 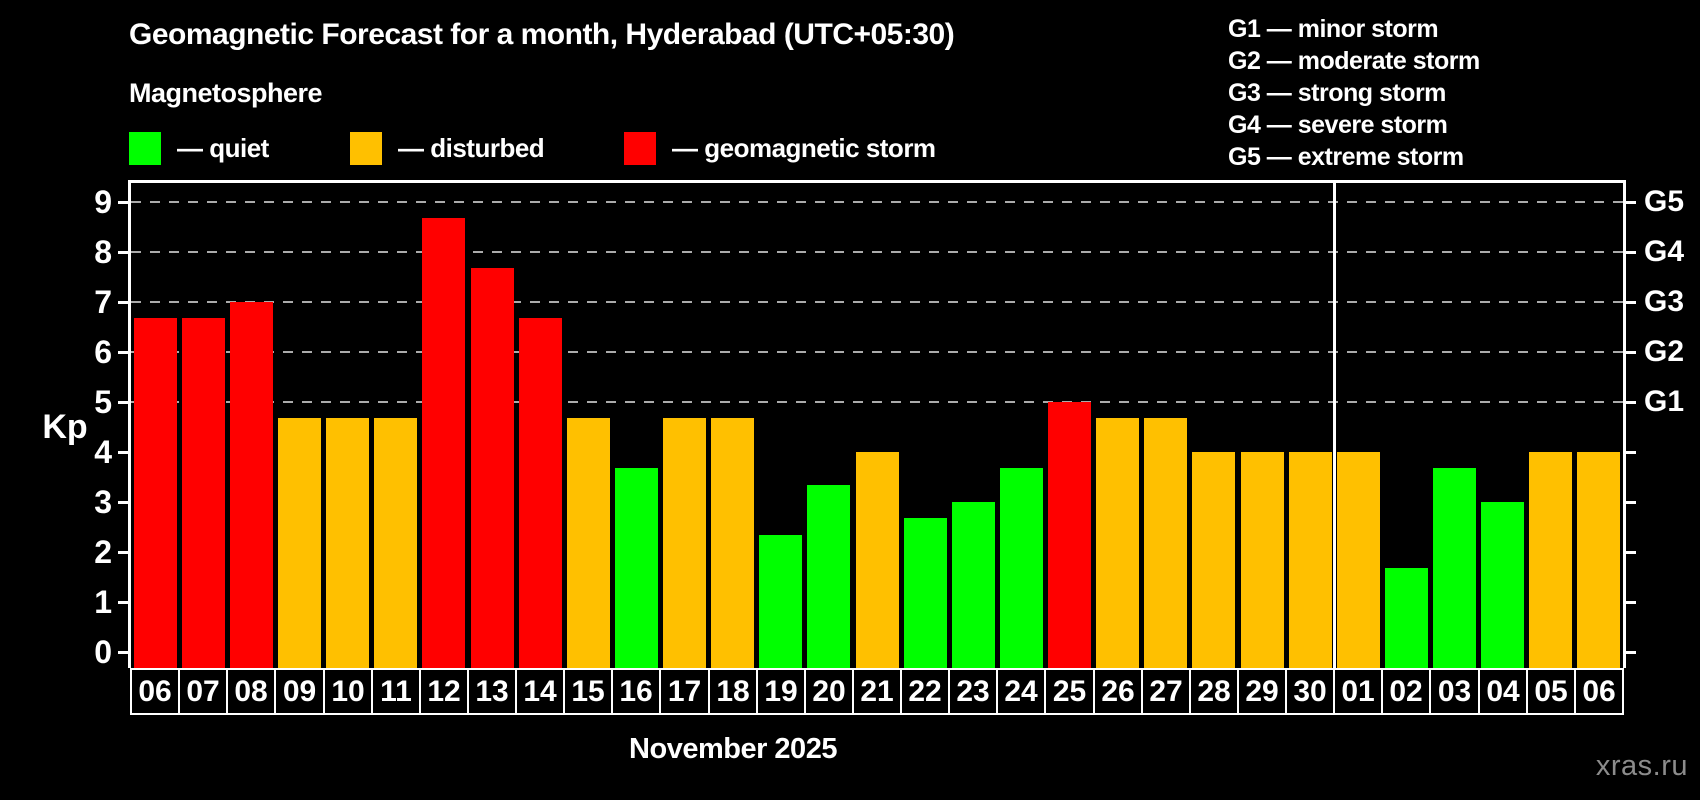 I want to click on ytick-label-0: 0, so click(x=103, y=652).